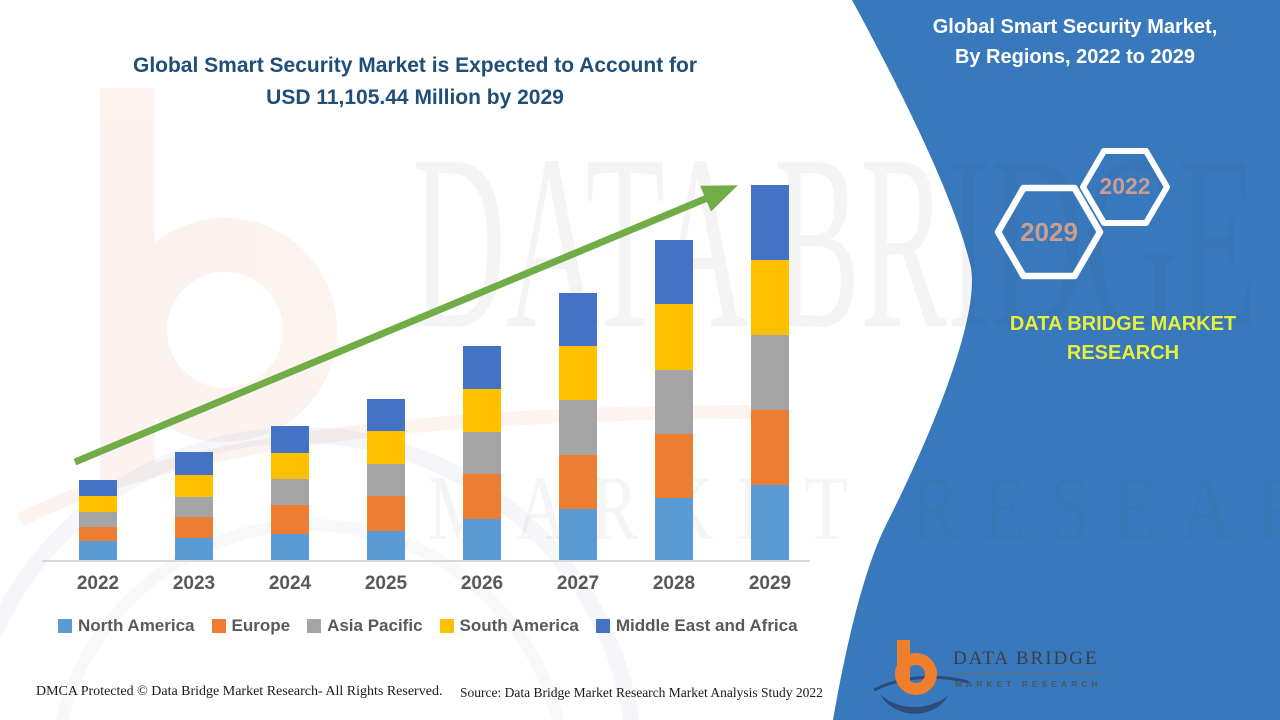  Describe the element at coordinates (482, 496) in the screenshot. I see `bar-segment-2026-europe` at that location.